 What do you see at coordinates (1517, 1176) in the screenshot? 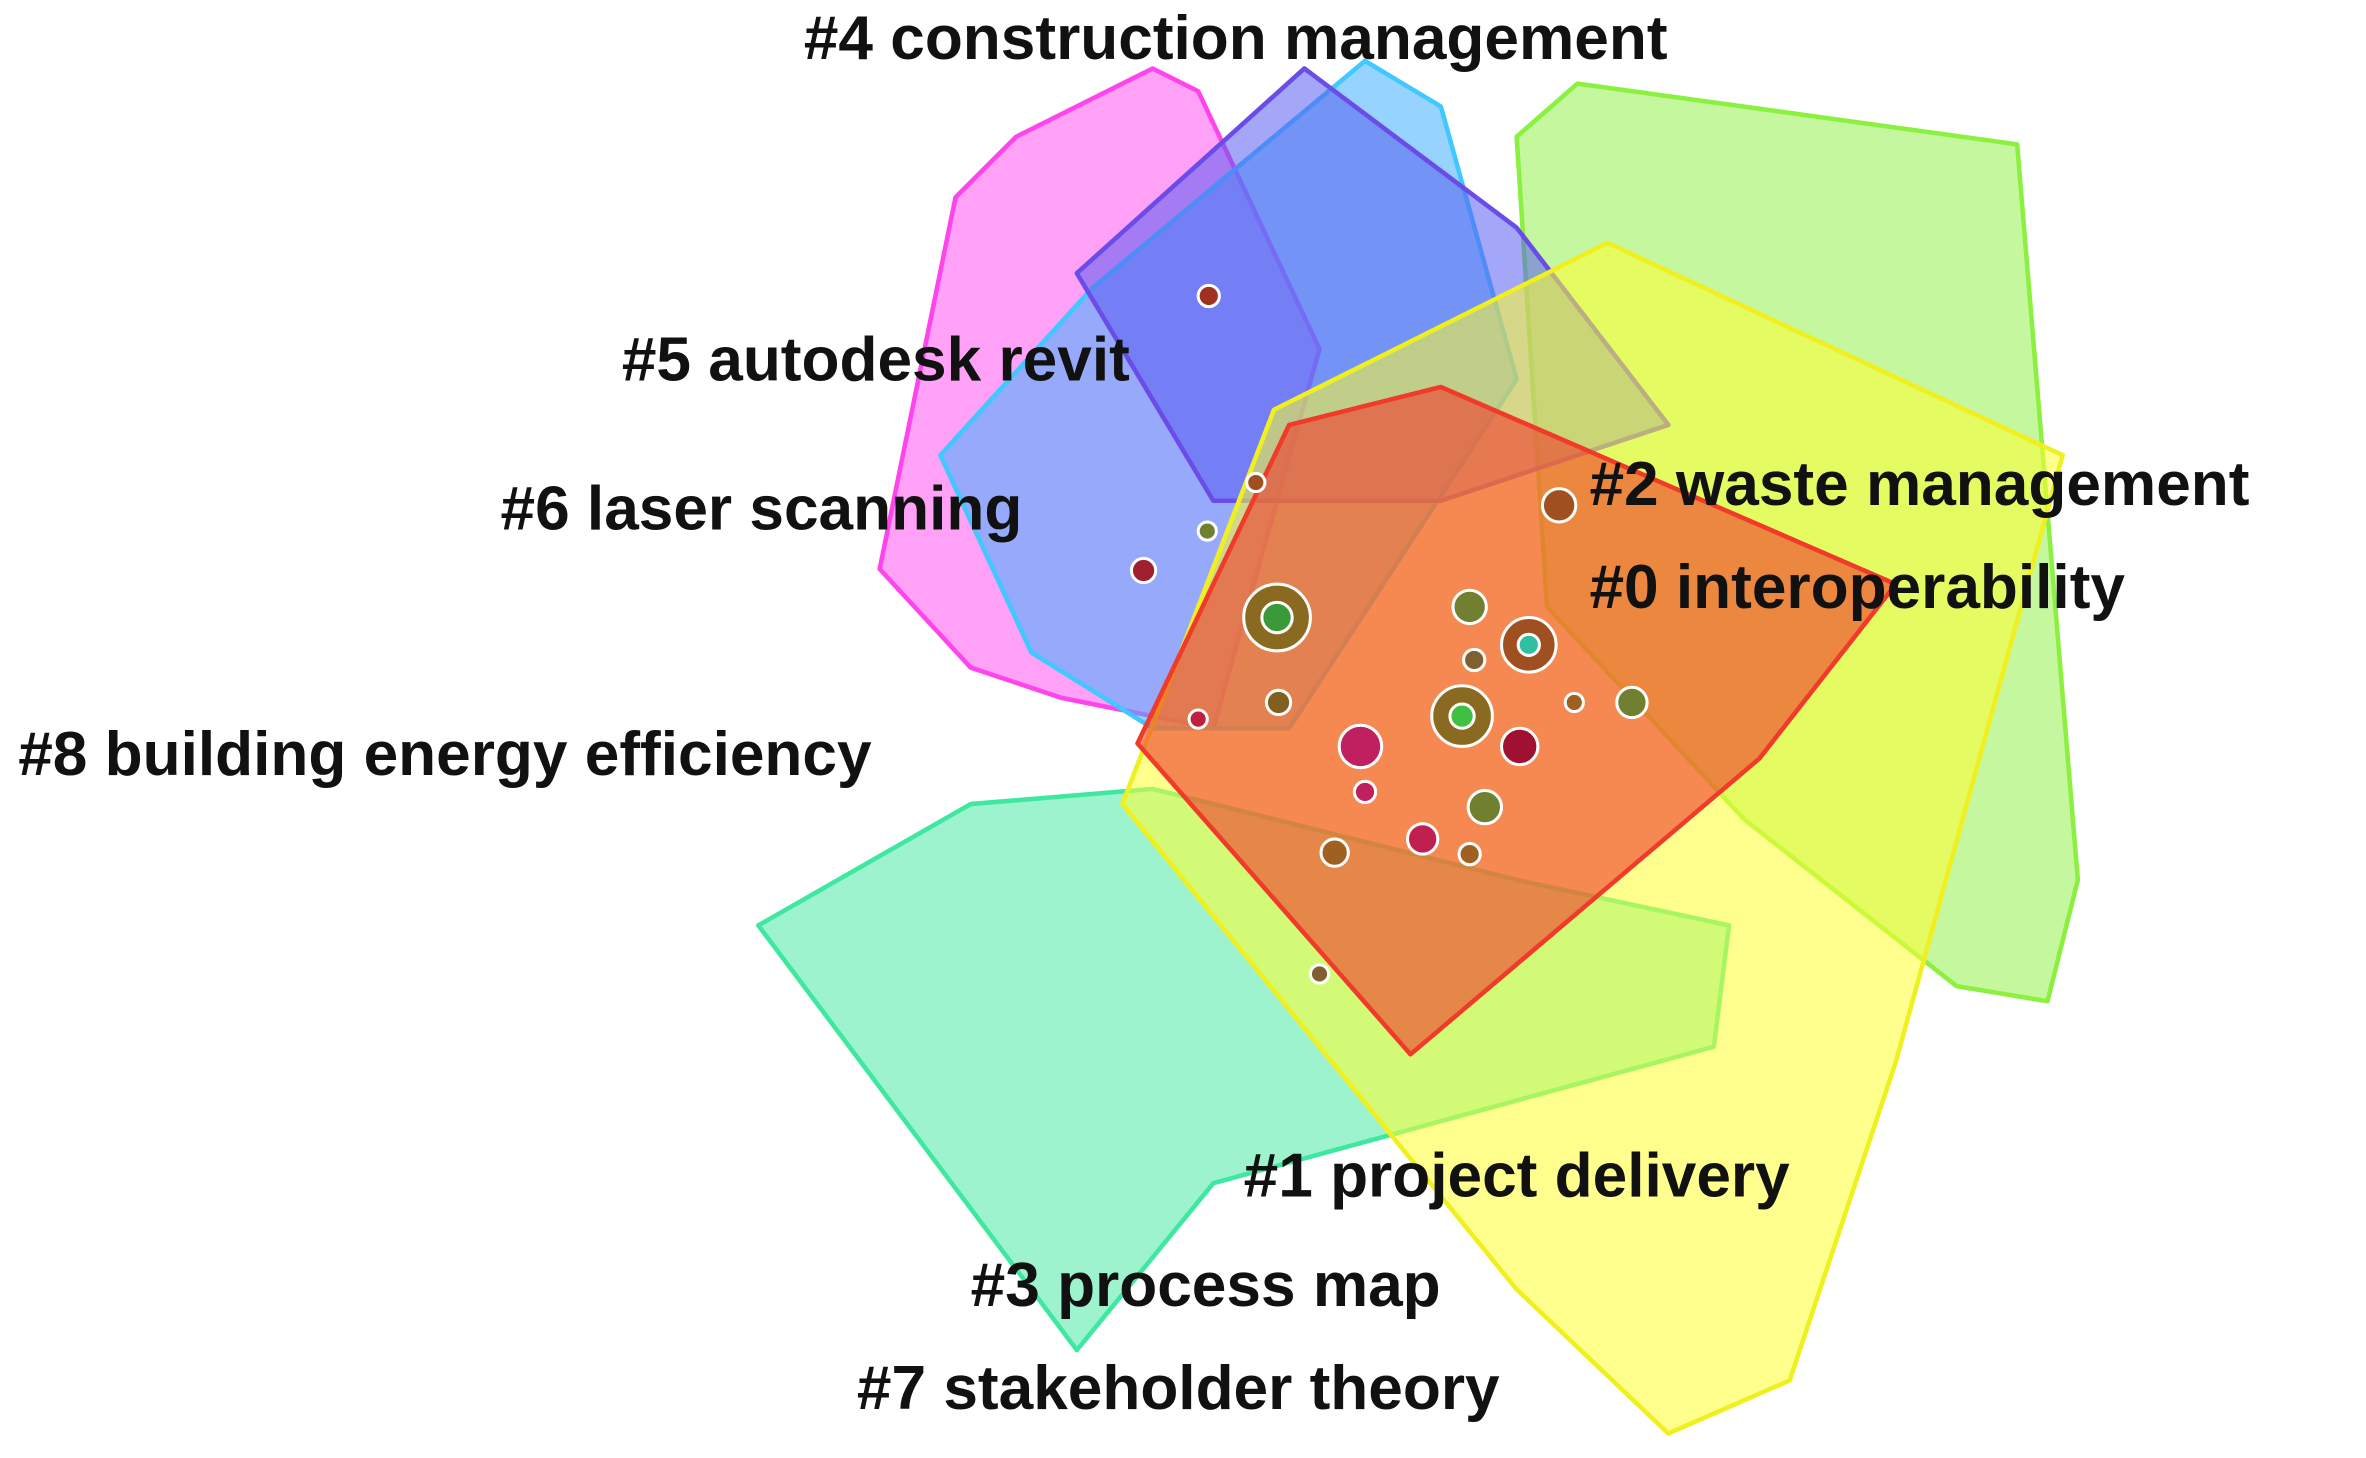
I see `cluster-label: #1 project delivery` at bounding box center [1517, 1176].